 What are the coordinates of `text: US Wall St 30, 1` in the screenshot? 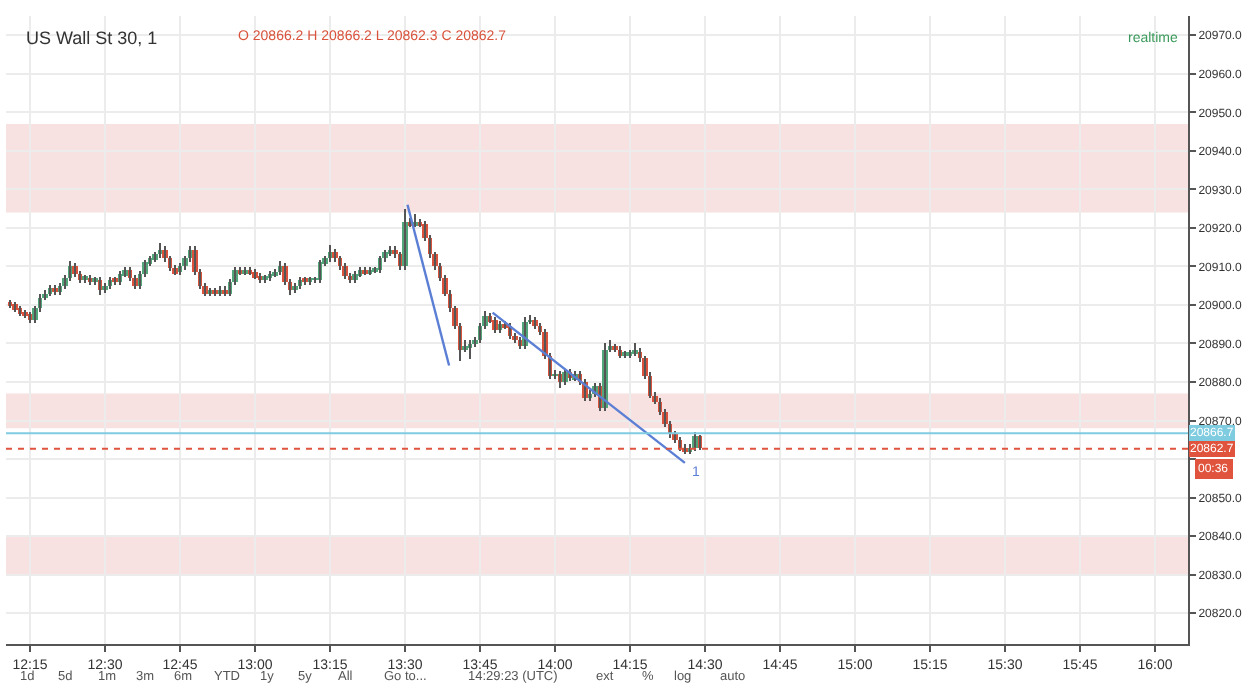 It's located at (92, 38).